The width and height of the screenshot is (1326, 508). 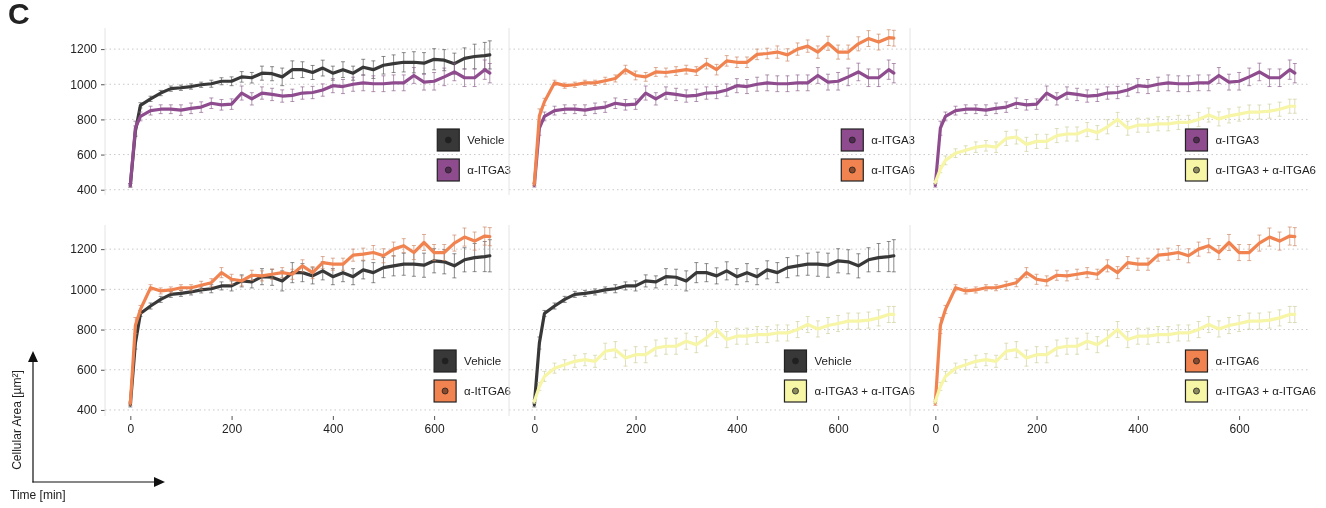 I want to click on legend-label: α-ItTGA6, so click(x=487, y=391).